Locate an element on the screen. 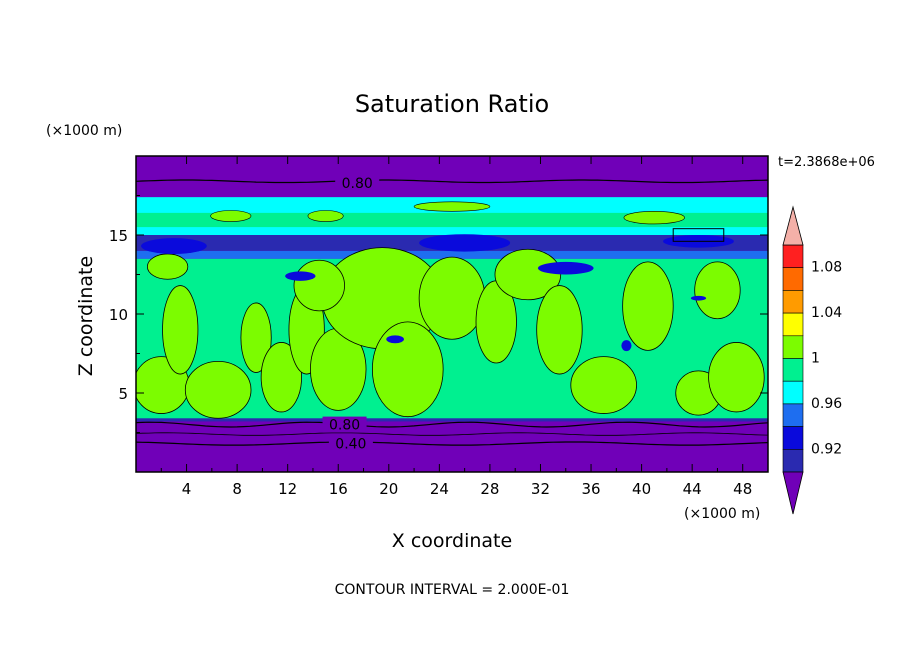 The image size is (904, 654). x-tick-label: 12 is located at coordinates (287, 489).